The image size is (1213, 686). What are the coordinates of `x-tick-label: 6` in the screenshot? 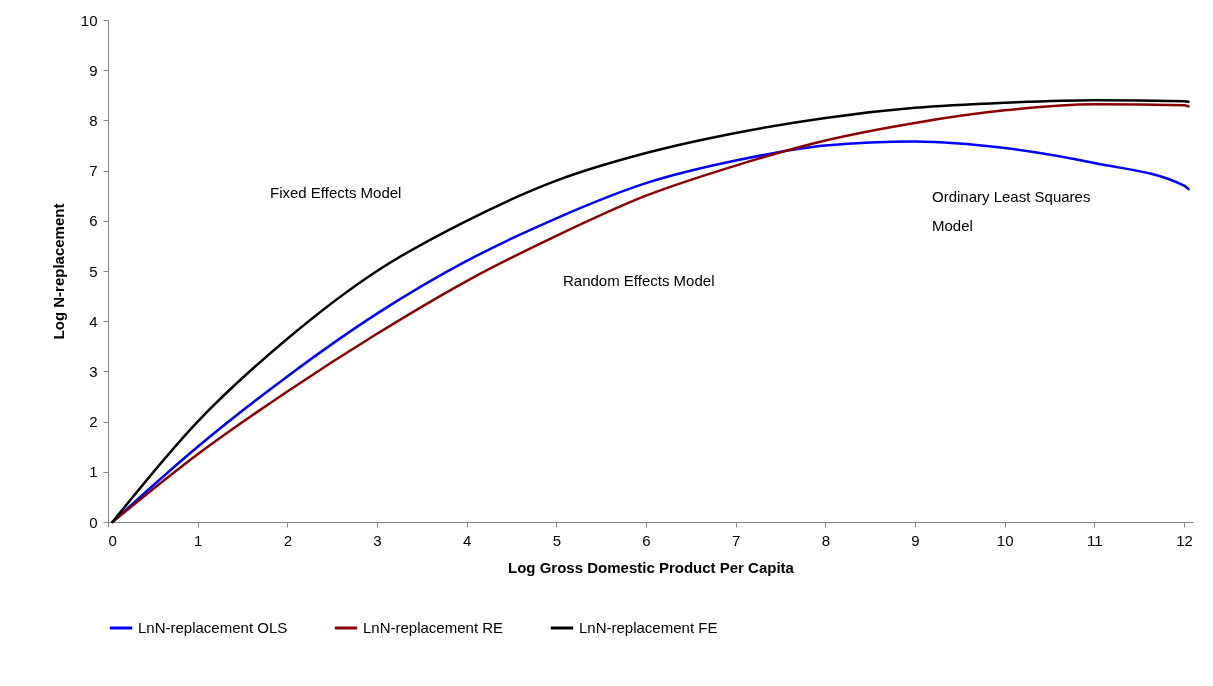 It's located at (646, 540).